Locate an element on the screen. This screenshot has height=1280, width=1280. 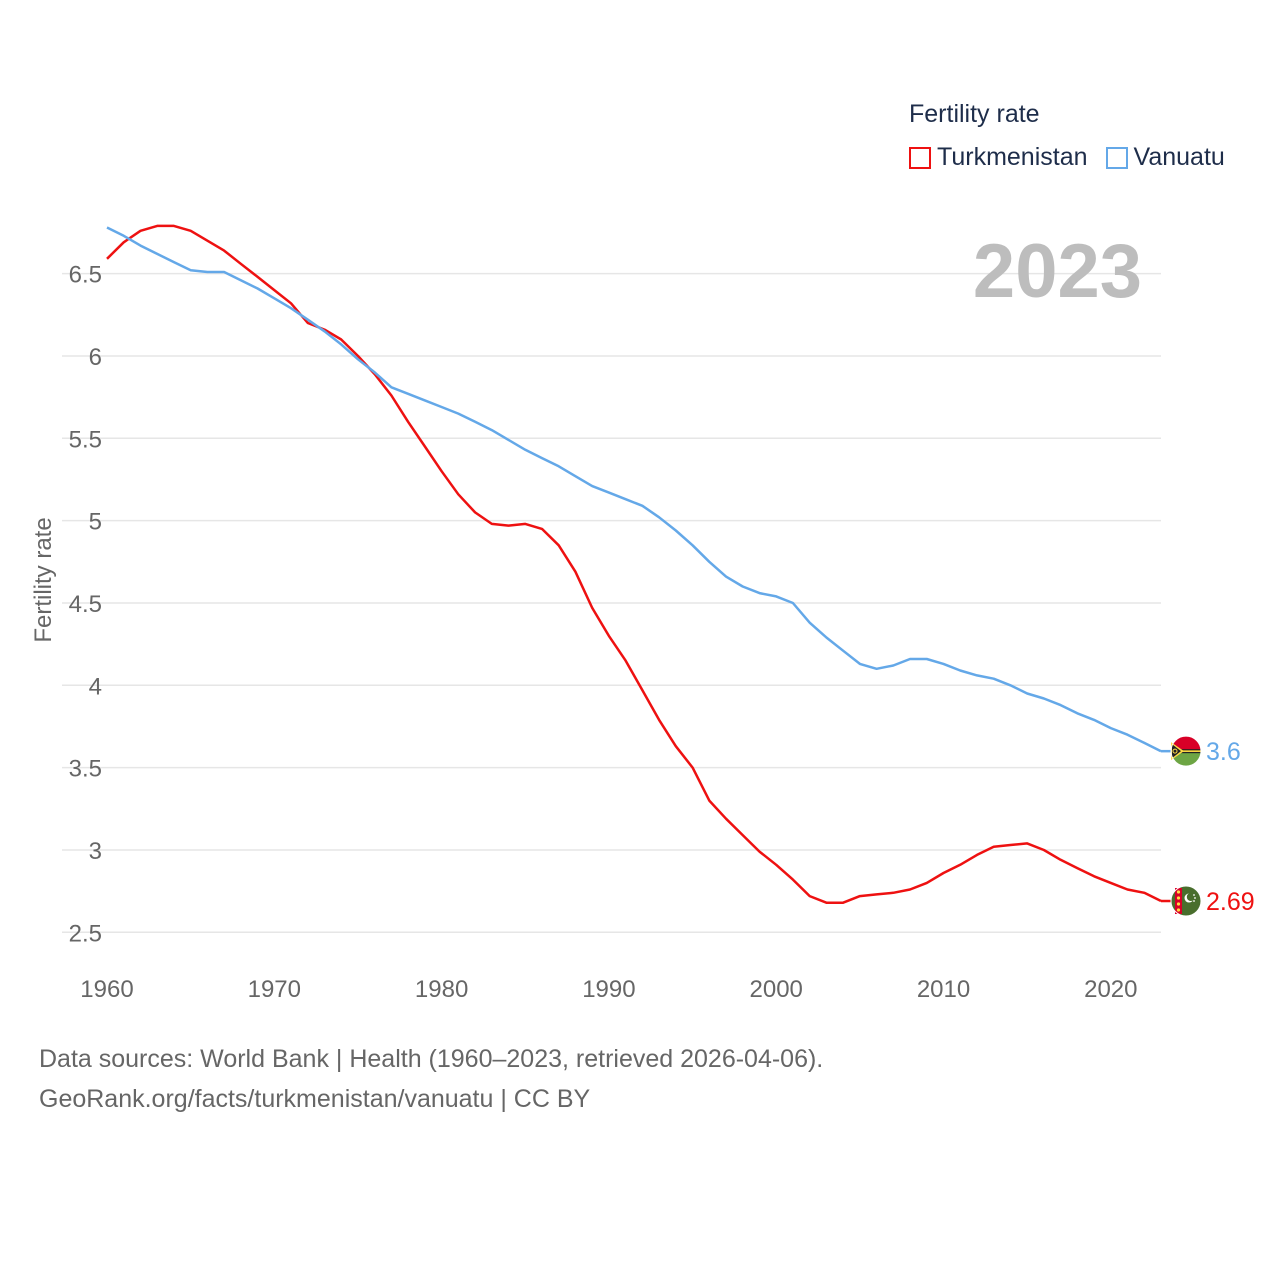
legend: Turkmenistan Vanuatu is located at coordinates (1076, 157).